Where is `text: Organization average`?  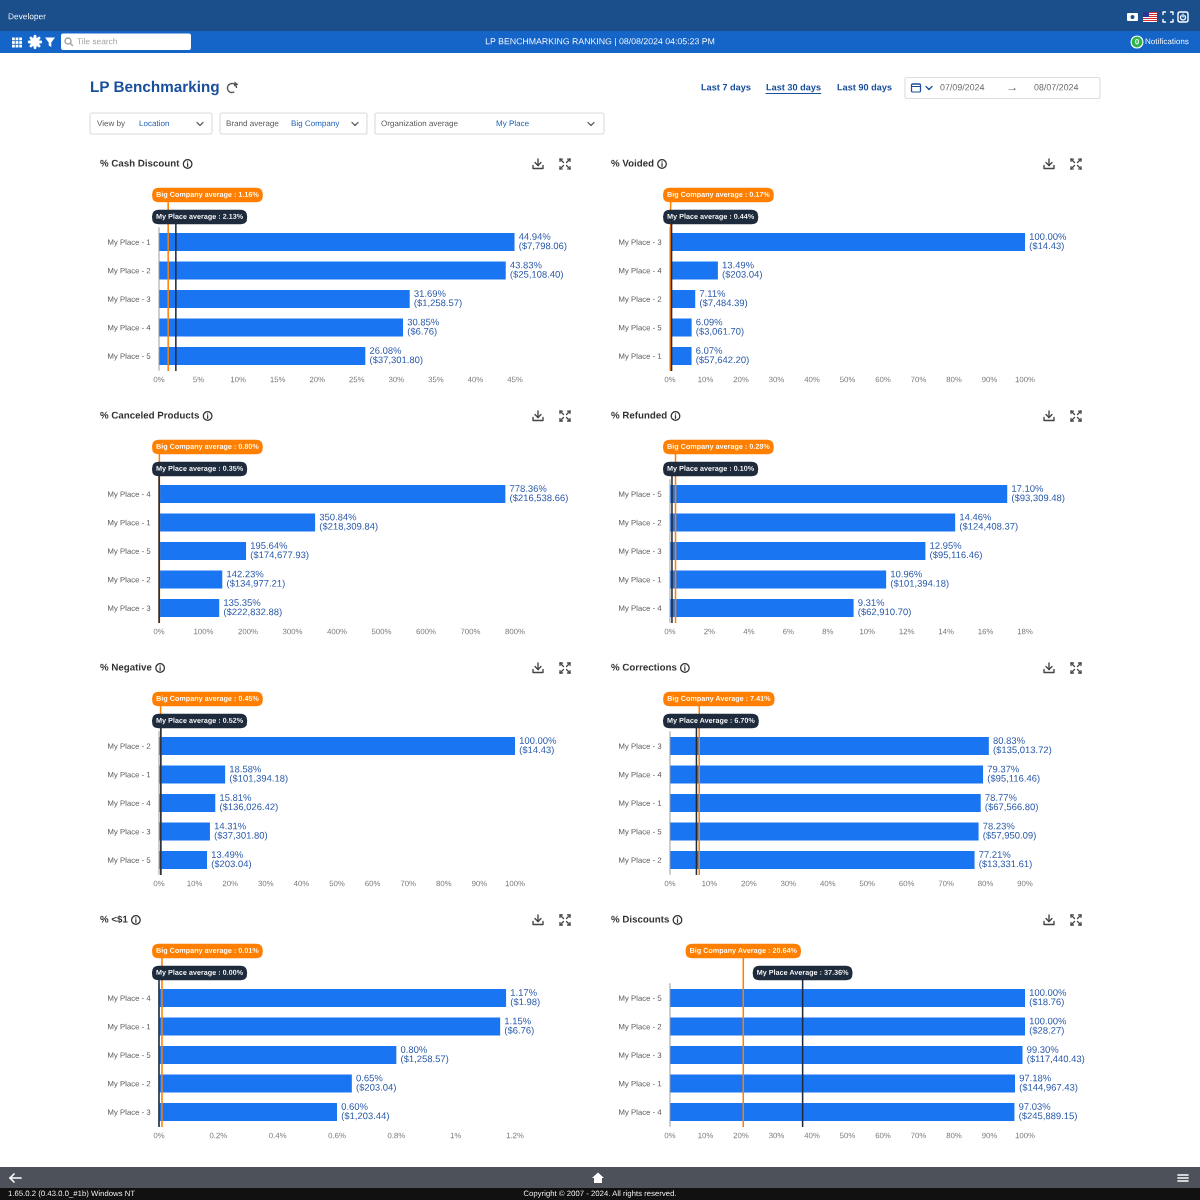 text: Organization average is located at coordinates (419, 124).